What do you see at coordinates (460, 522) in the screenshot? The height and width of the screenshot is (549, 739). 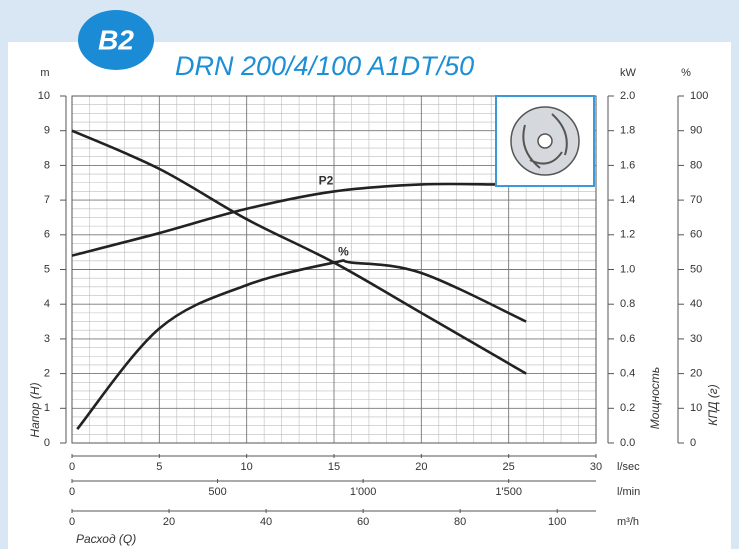 I see `x-tick-label: 80` at bounding box center [460, 522].